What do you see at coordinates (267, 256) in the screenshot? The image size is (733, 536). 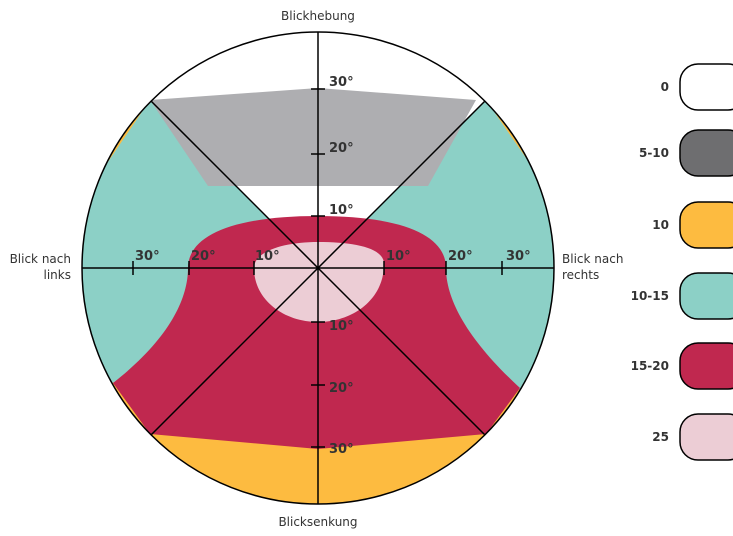 I see `tick-label-left-10: 10°` at bounding box center [267, 256].